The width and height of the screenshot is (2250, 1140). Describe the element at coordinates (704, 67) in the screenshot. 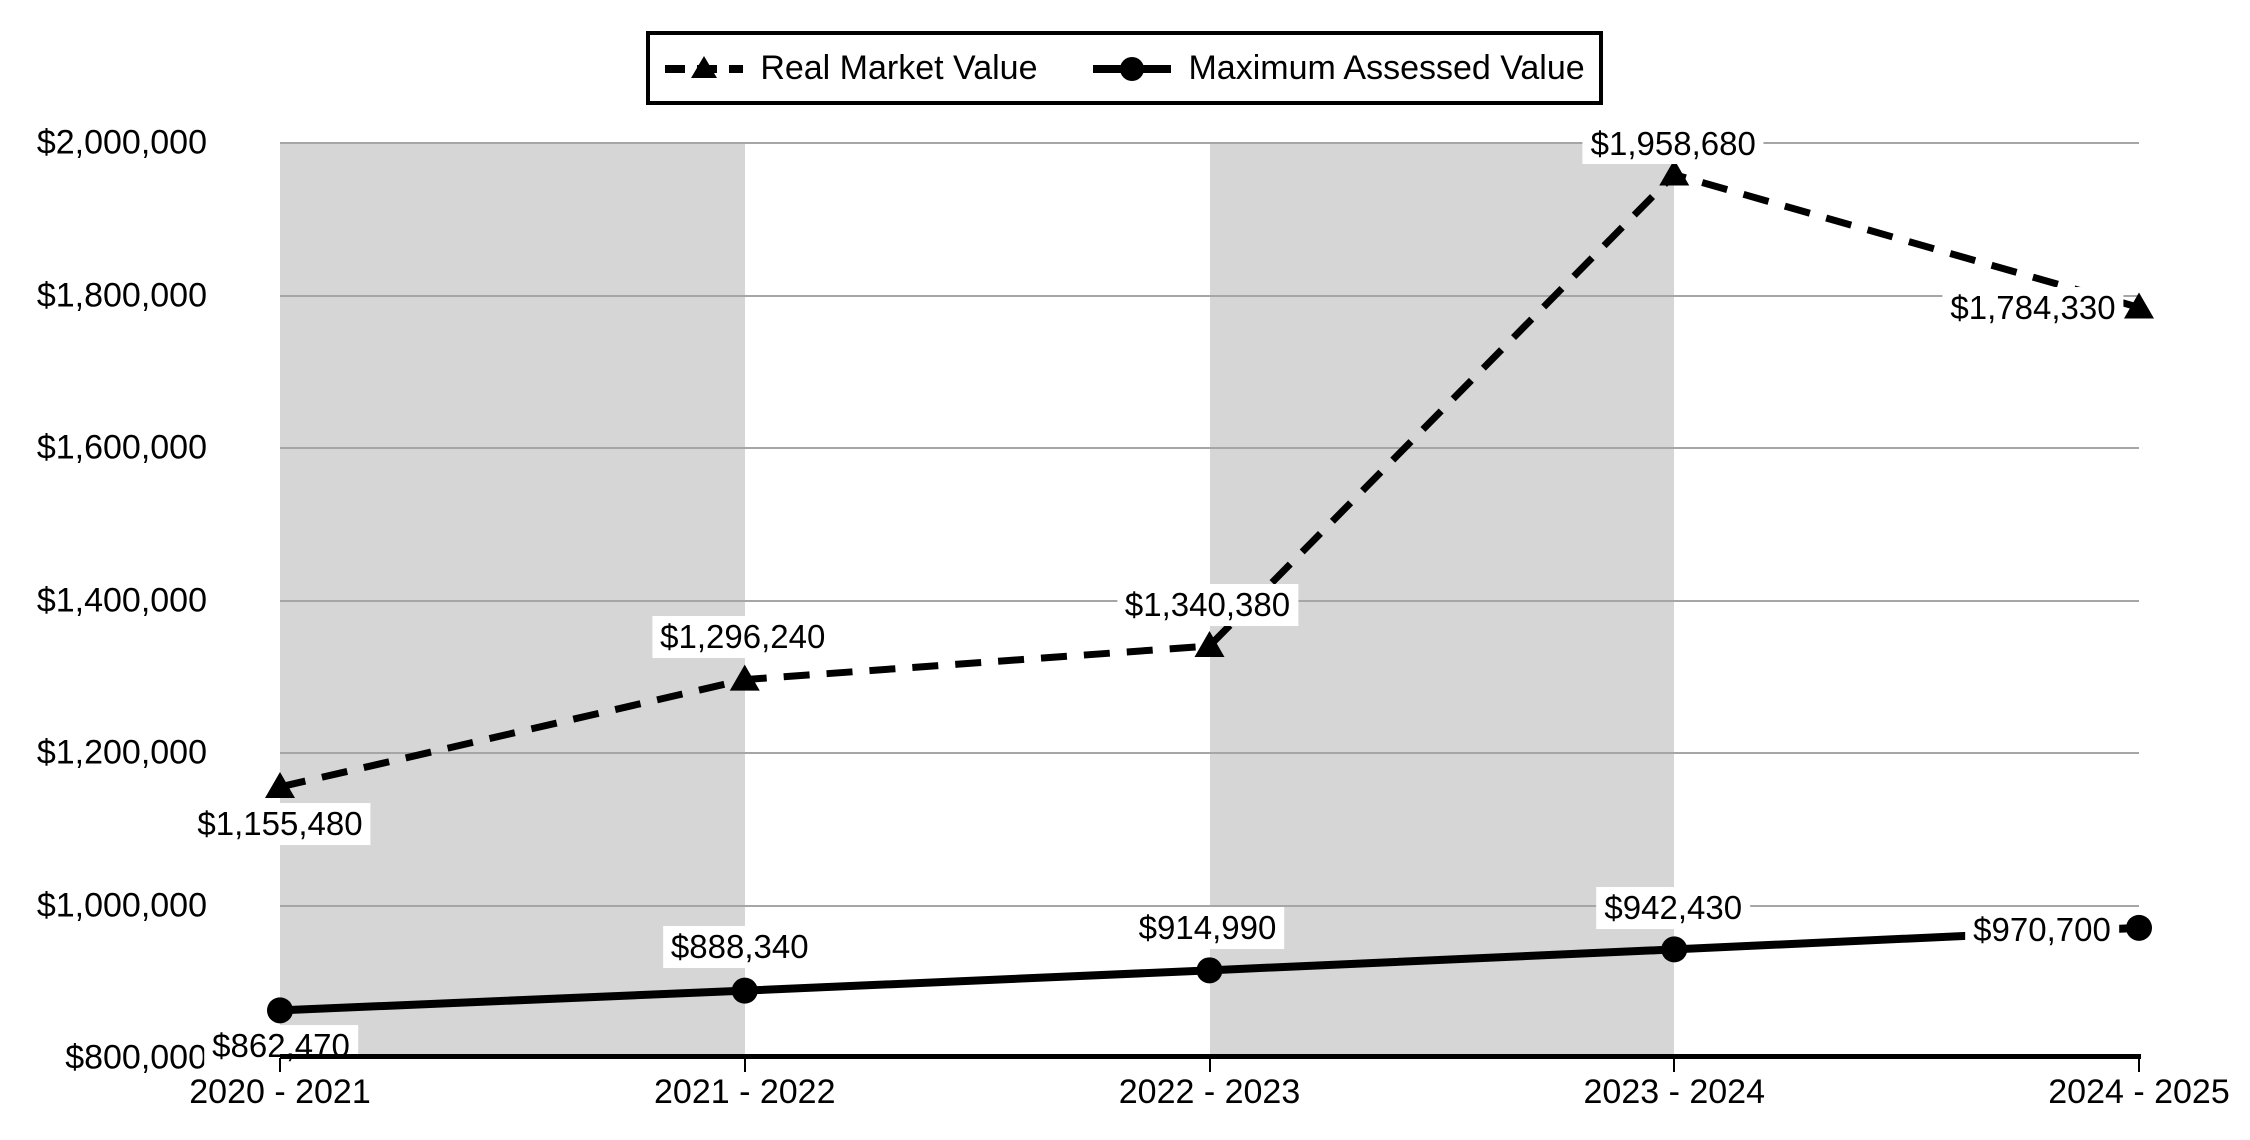

I see `legend-dashed-line-triangle-icon` at that location.